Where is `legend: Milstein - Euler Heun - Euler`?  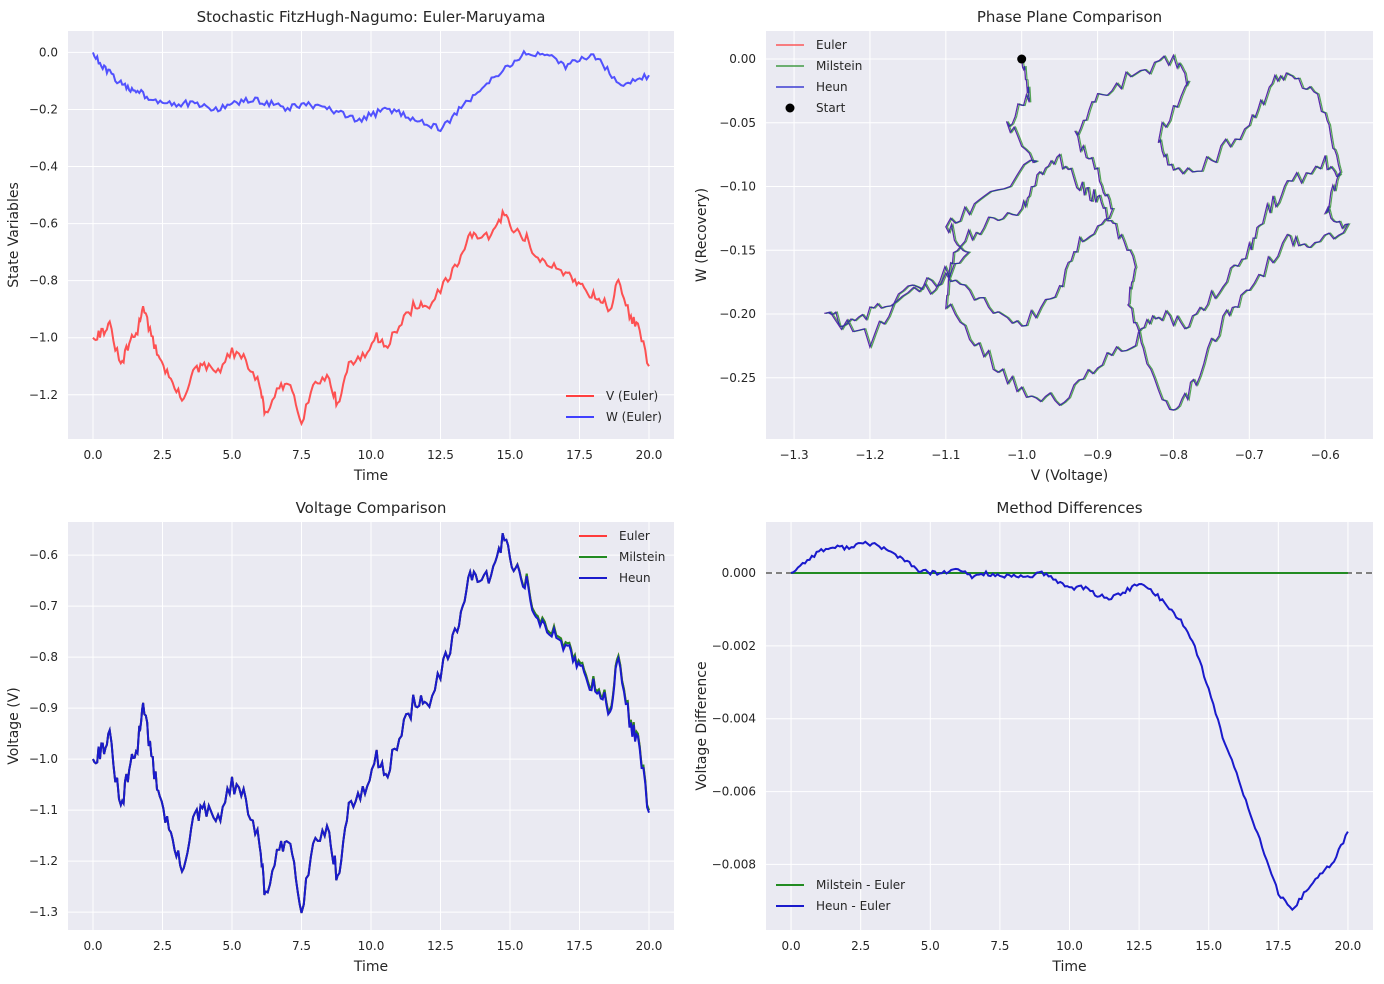 legend: Milstein - Euler Heun - Euler is located at coordinates (840, 895).